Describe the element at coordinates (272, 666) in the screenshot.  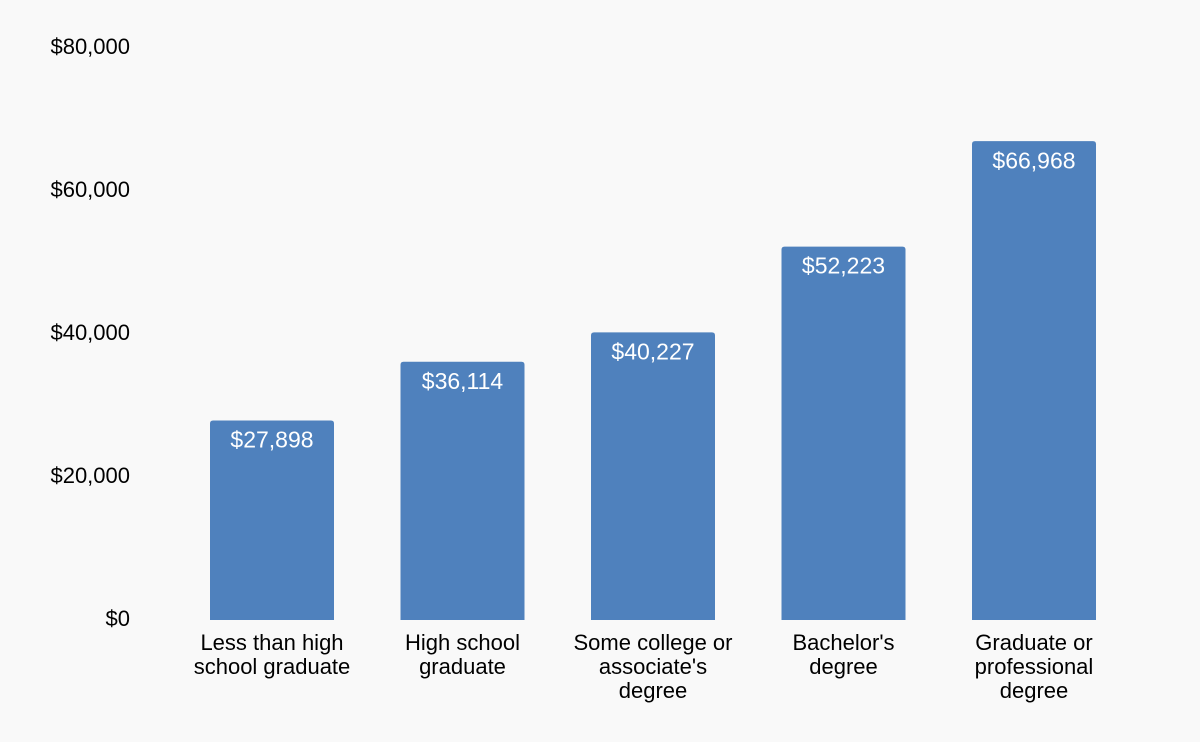
I see `x-tick-label-line: school graduate` at that location.